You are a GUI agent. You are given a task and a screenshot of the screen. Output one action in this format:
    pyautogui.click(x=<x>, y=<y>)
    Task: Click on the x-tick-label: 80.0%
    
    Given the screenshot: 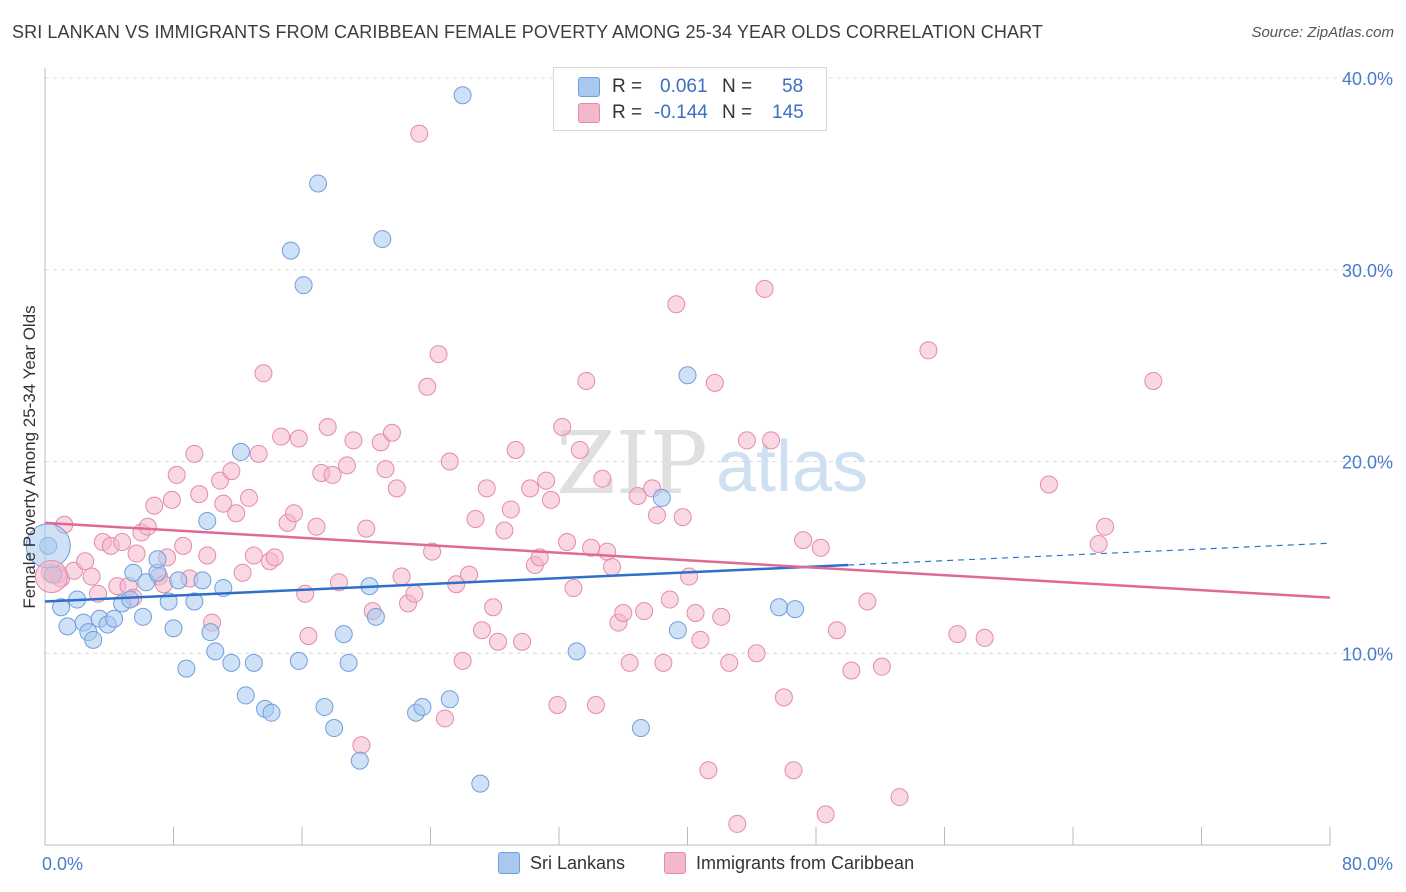 What is the action you would take?
    pyautogui.click(x=1367, y=864)
    